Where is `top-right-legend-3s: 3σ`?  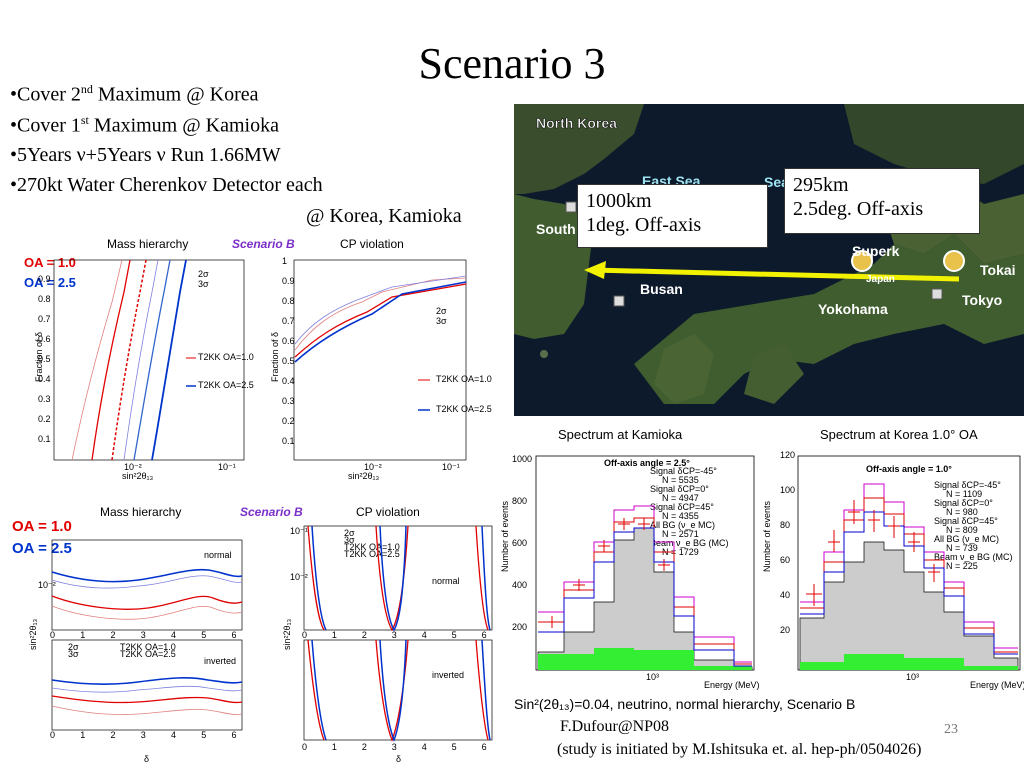 top-right-legend-3s: 3σ is located at coordinates (441, 321).